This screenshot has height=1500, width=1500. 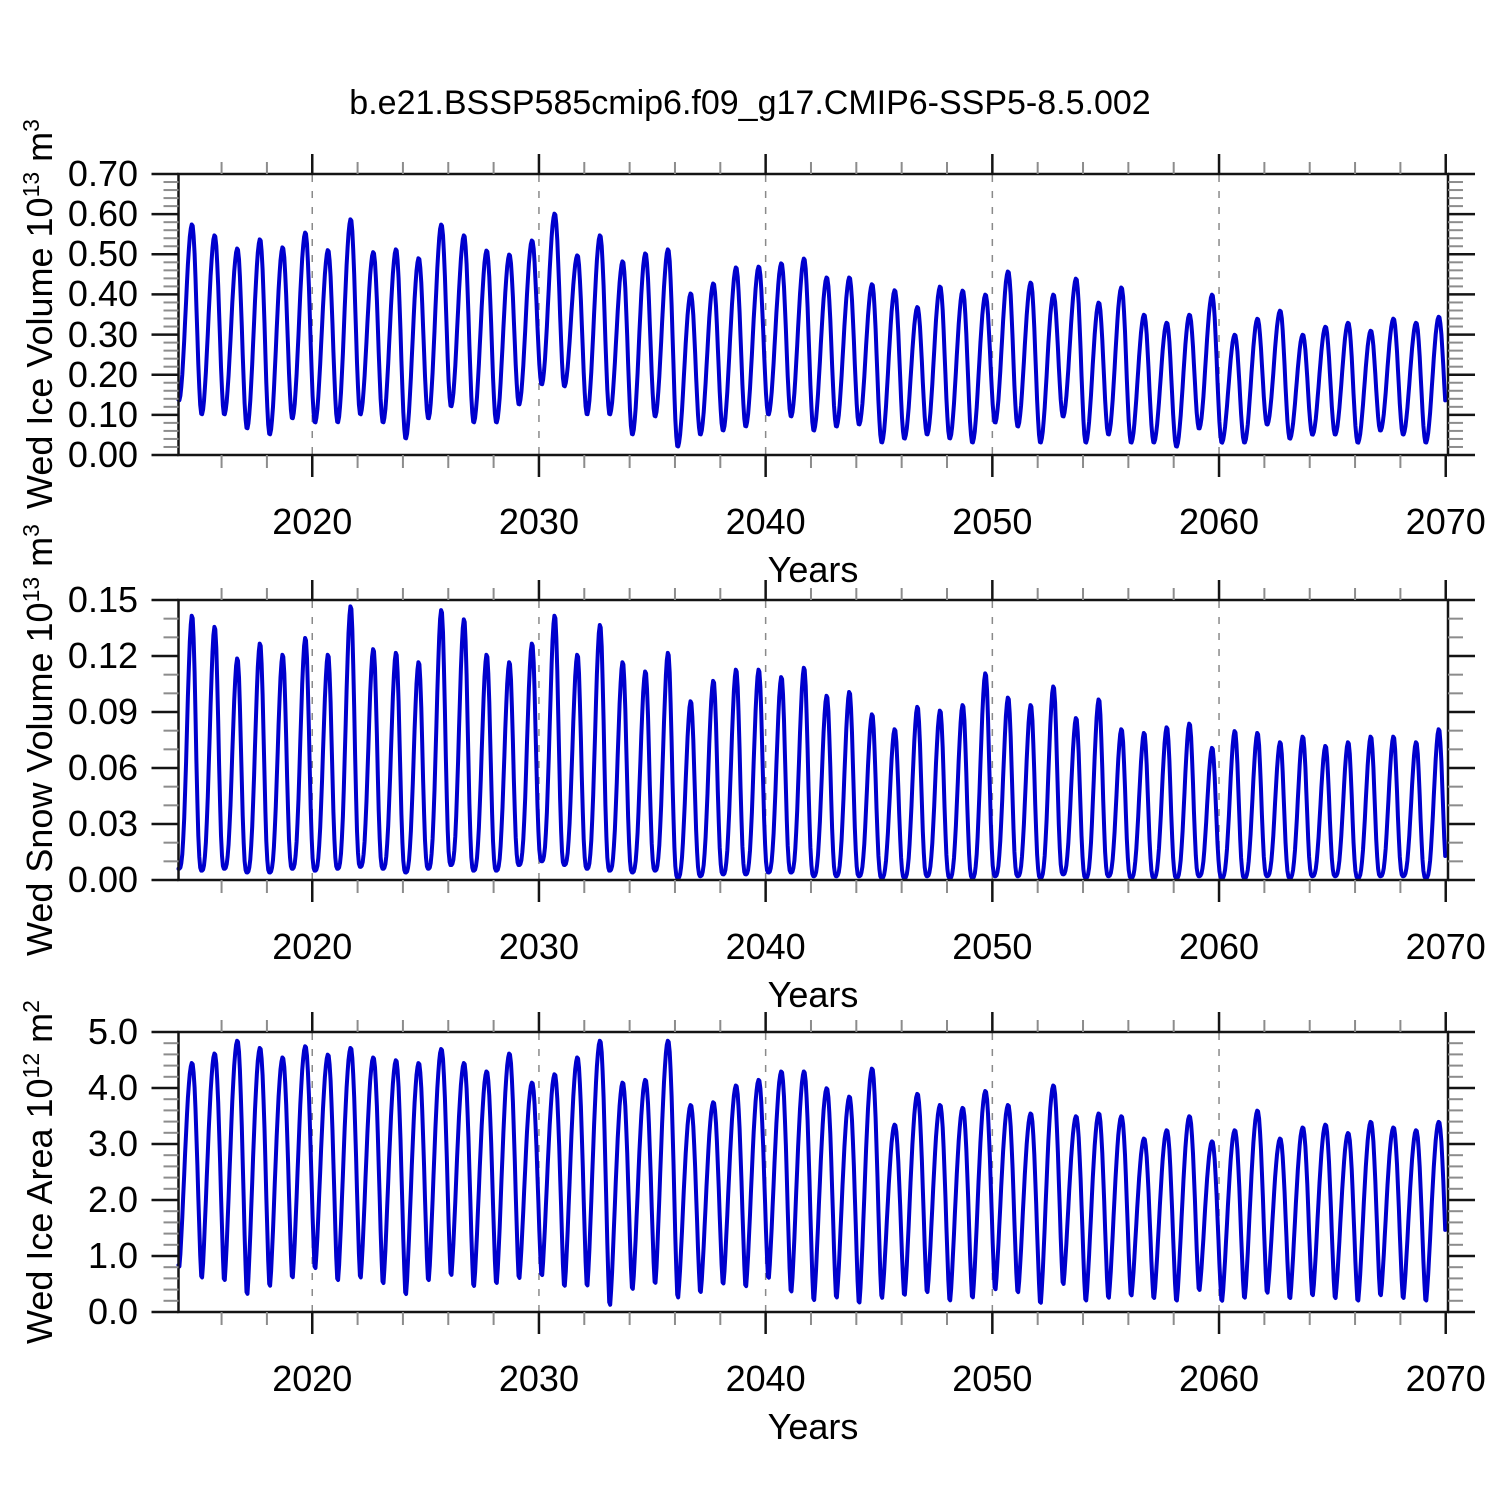 What do you see at coordinates (102, 173) in the screenshot?
I see `y-tick-label: 0.70` at bounding box center [102, 173].